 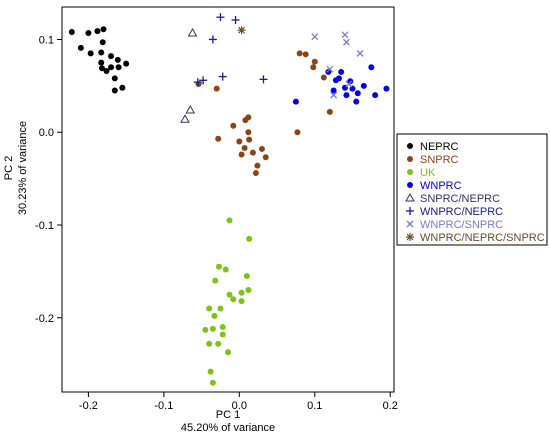 What do you see at coordinates (228, 415) in the screenshot?
I see `x-axis-title: PC 1` at bounding box center [228, 415].